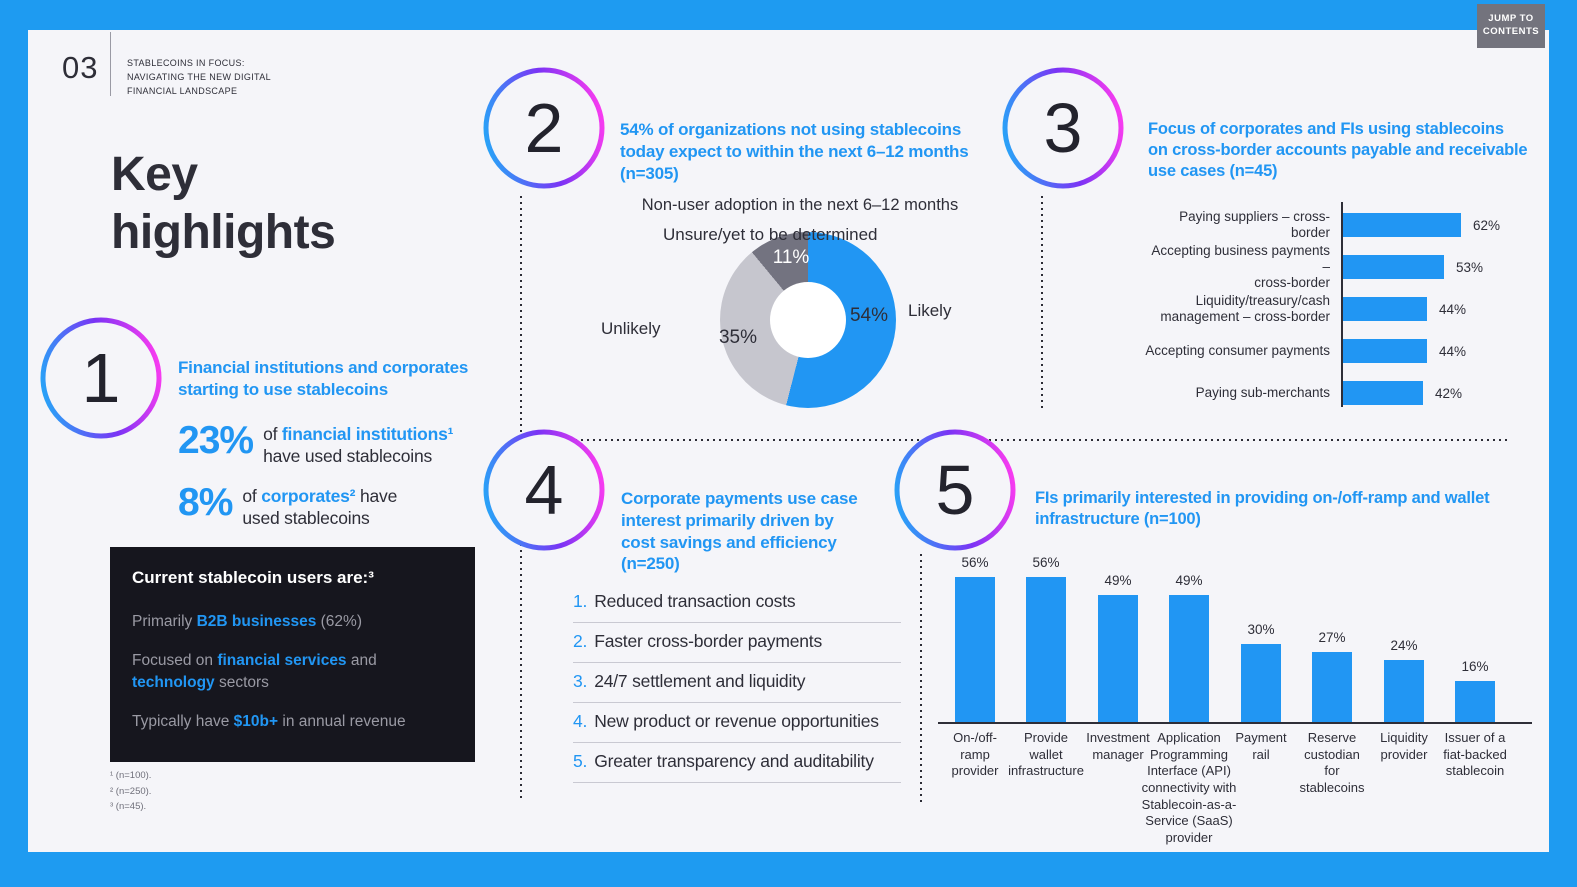 The image size is (1577, 887). I want to click on vbar-value-label: 30%, so click(1261, 629).